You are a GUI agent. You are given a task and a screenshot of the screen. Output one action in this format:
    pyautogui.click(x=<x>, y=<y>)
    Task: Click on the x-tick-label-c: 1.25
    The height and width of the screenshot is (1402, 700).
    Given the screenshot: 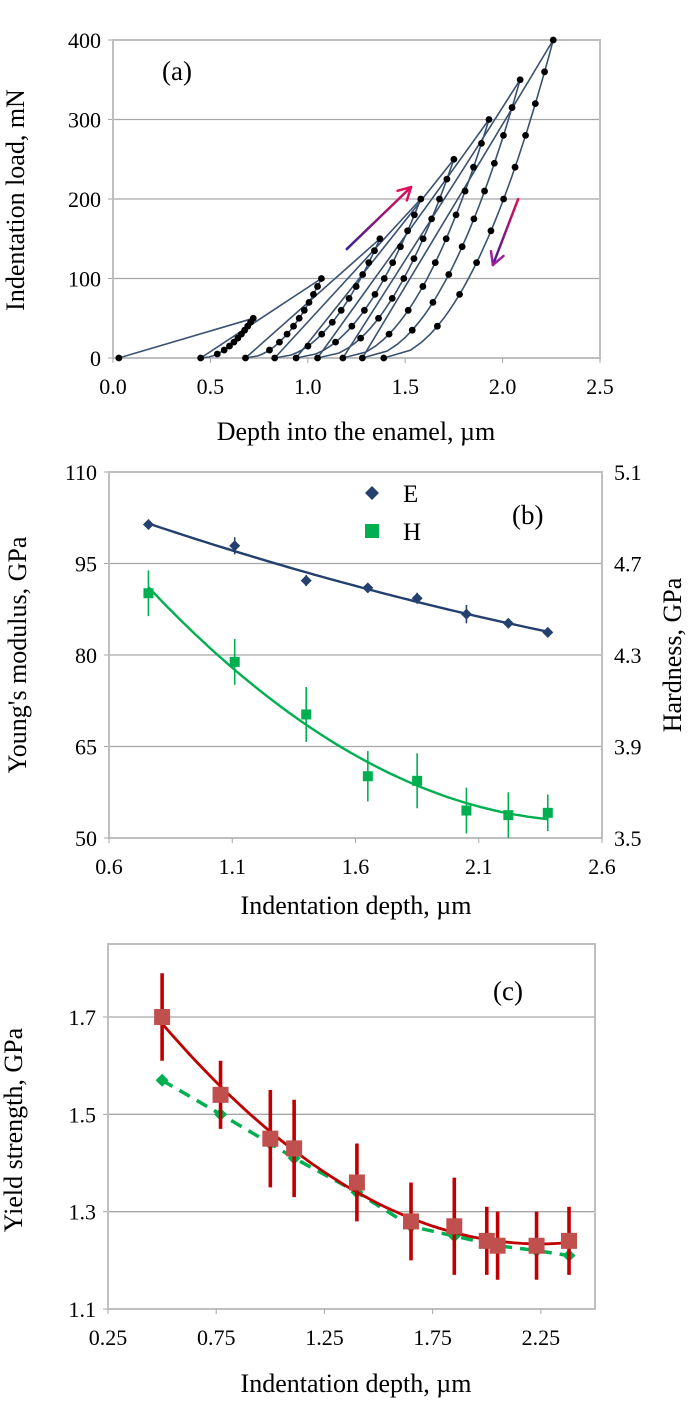 What is the action you would take?
    pyautogui.click(x=324, y=1337)
    